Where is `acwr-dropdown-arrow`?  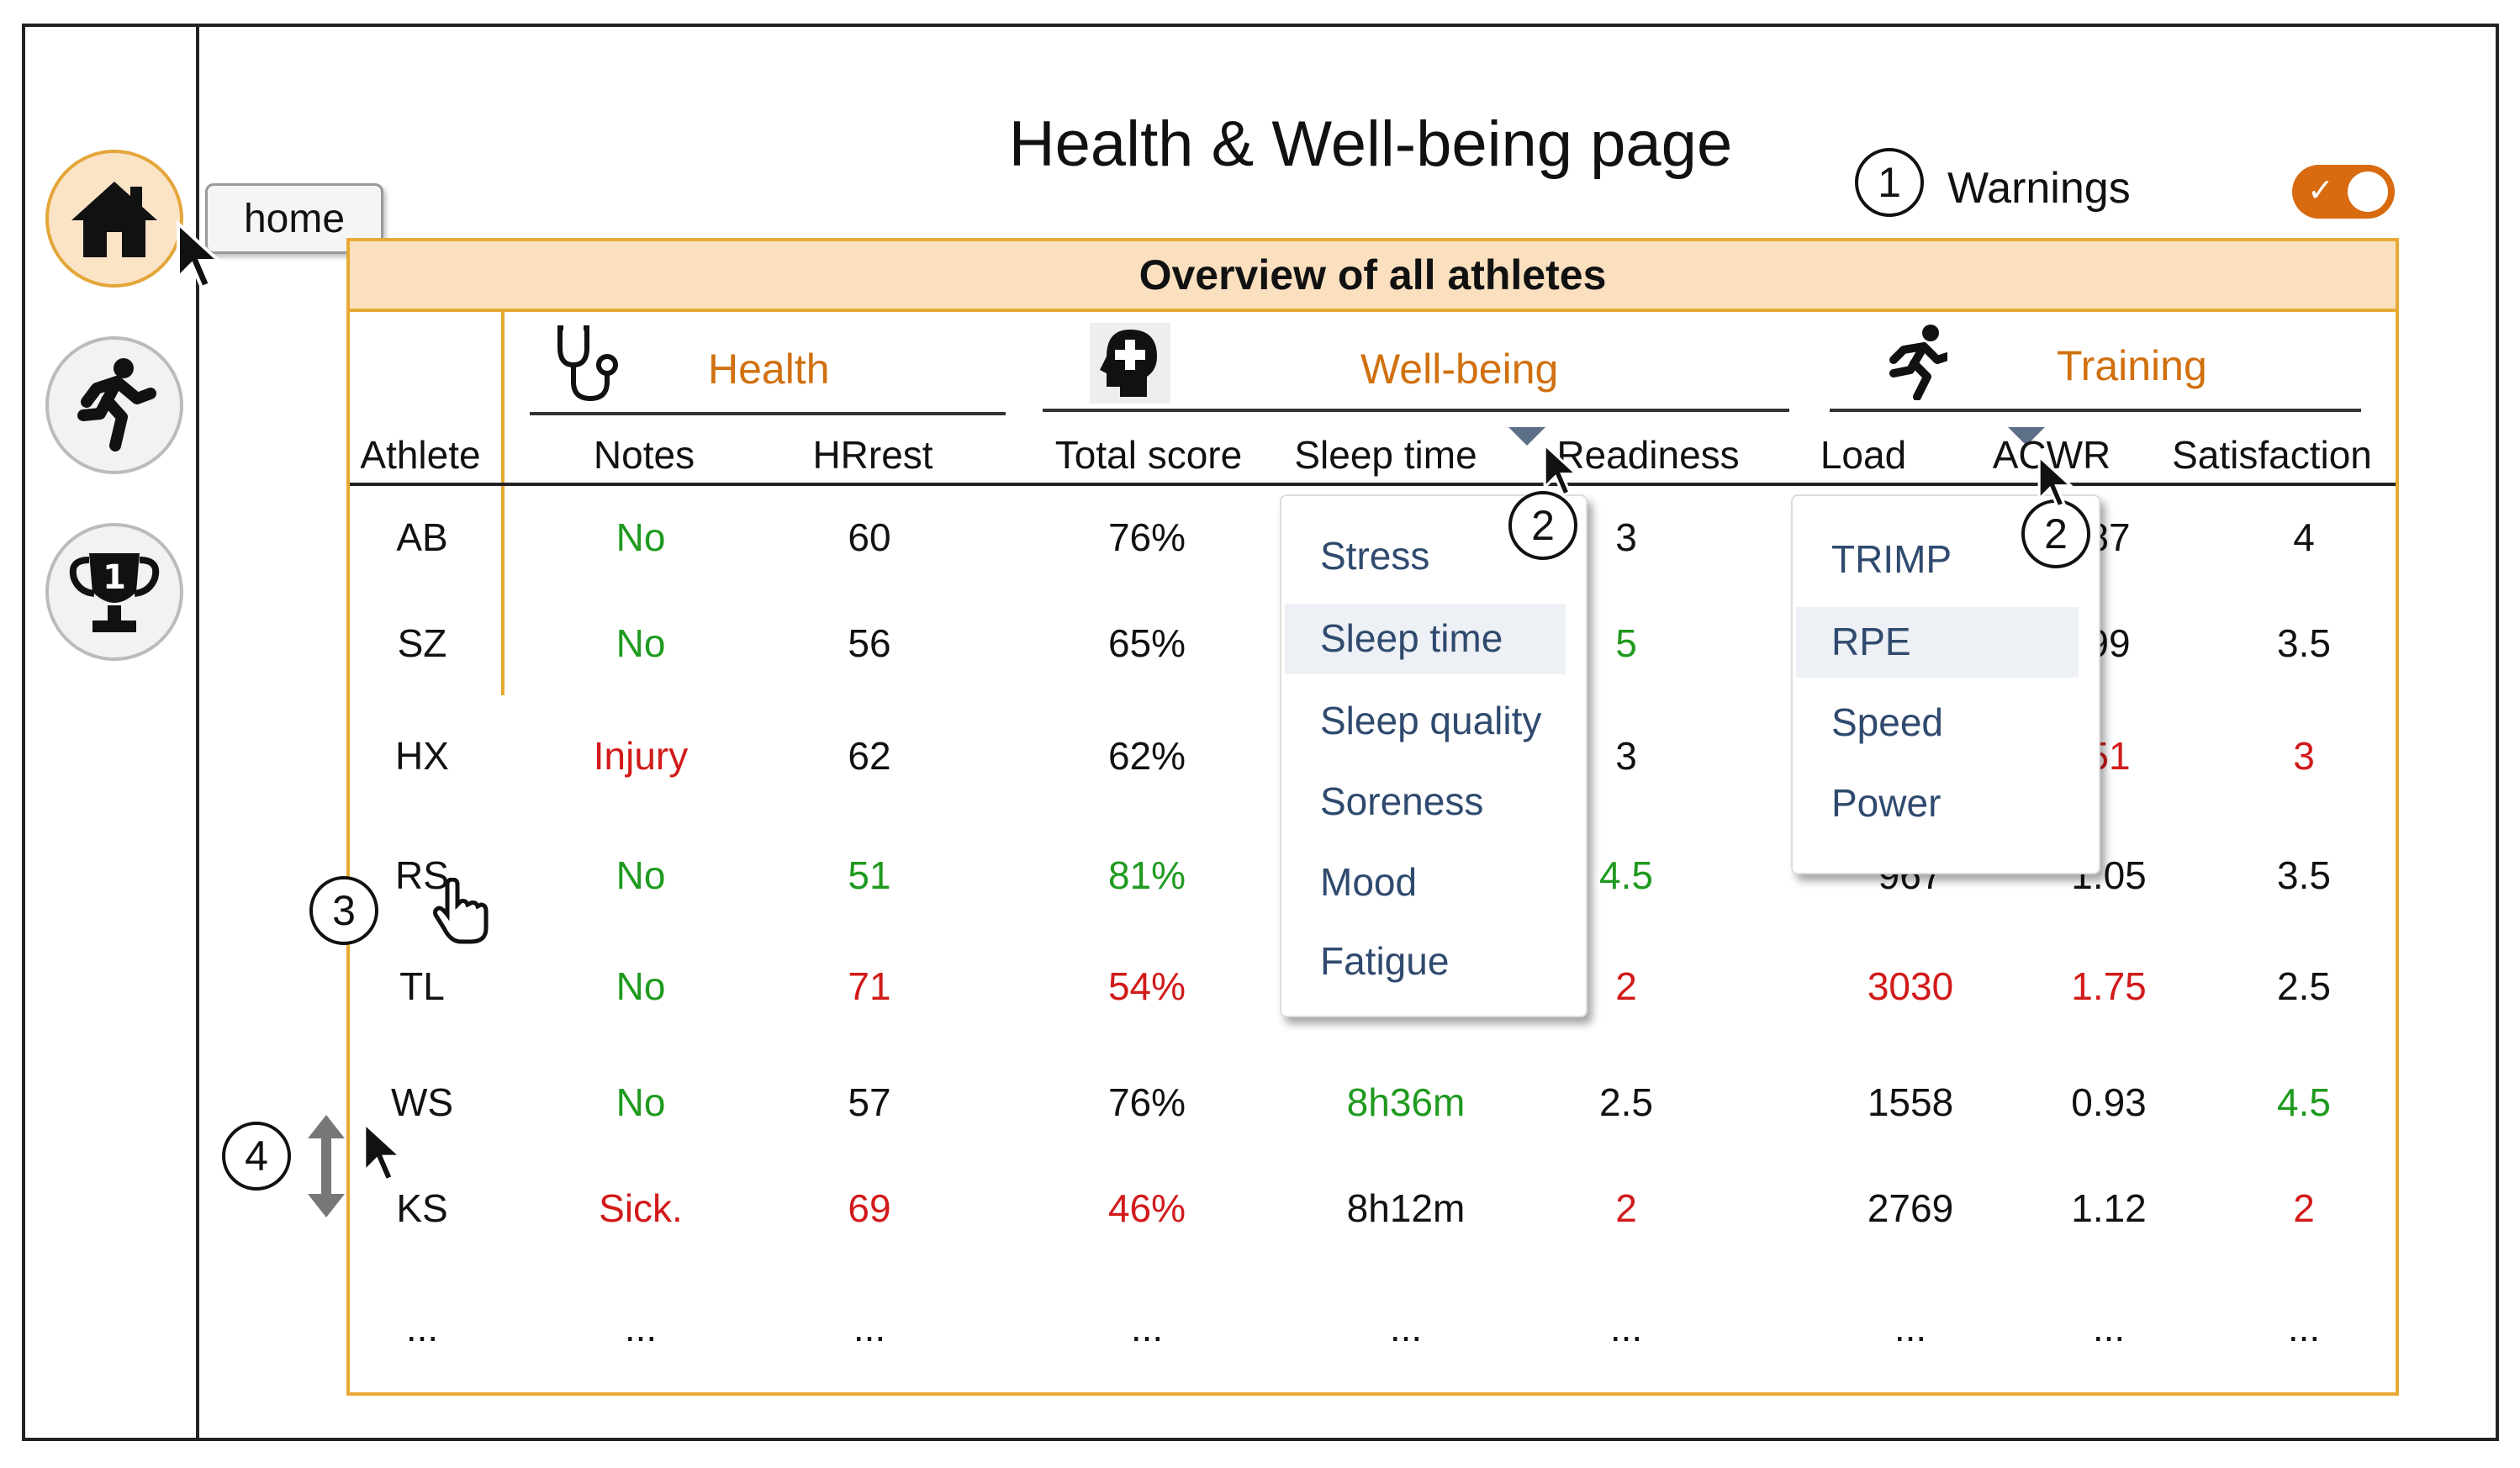 acwr-dropdown-arrow is located at coordinates (2027, 437).